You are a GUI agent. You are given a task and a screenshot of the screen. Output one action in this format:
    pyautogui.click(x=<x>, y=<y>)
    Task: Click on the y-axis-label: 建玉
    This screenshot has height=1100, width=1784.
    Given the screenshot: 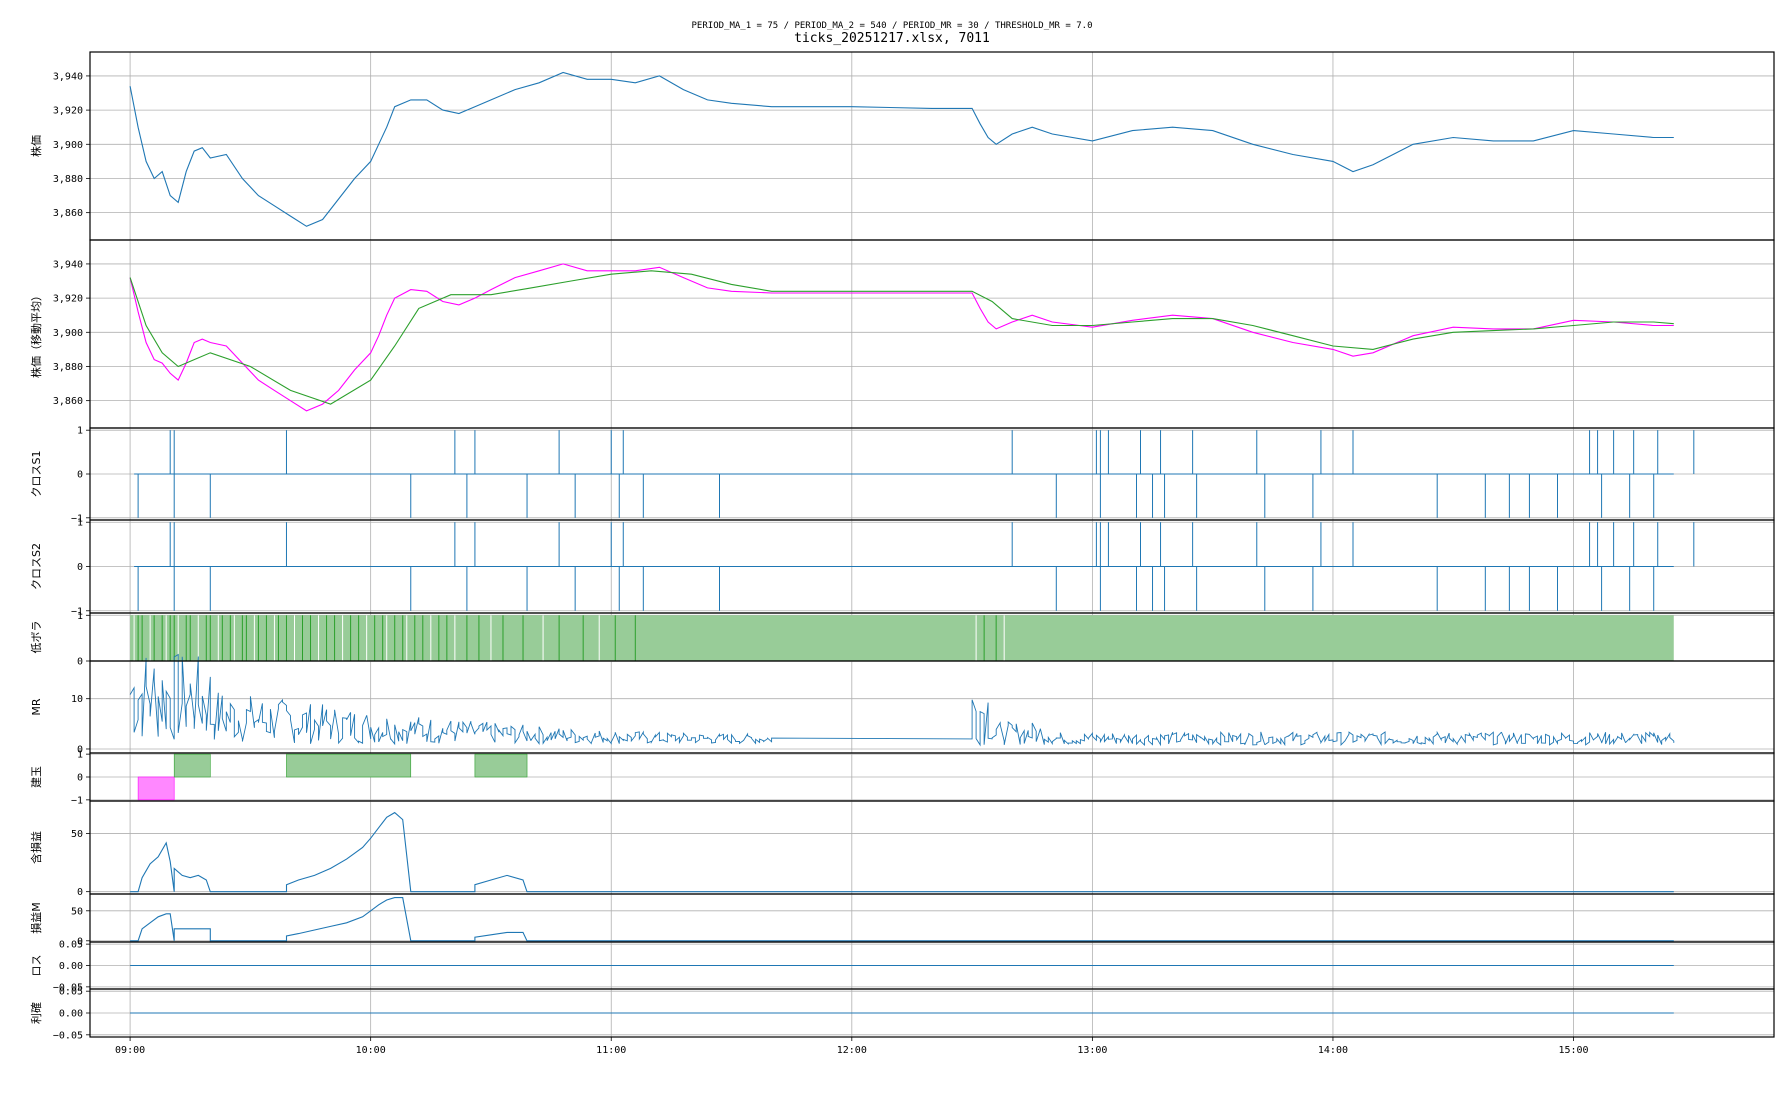 What is the action you would take?
    pyautogui.click(x=36, y=777)
    